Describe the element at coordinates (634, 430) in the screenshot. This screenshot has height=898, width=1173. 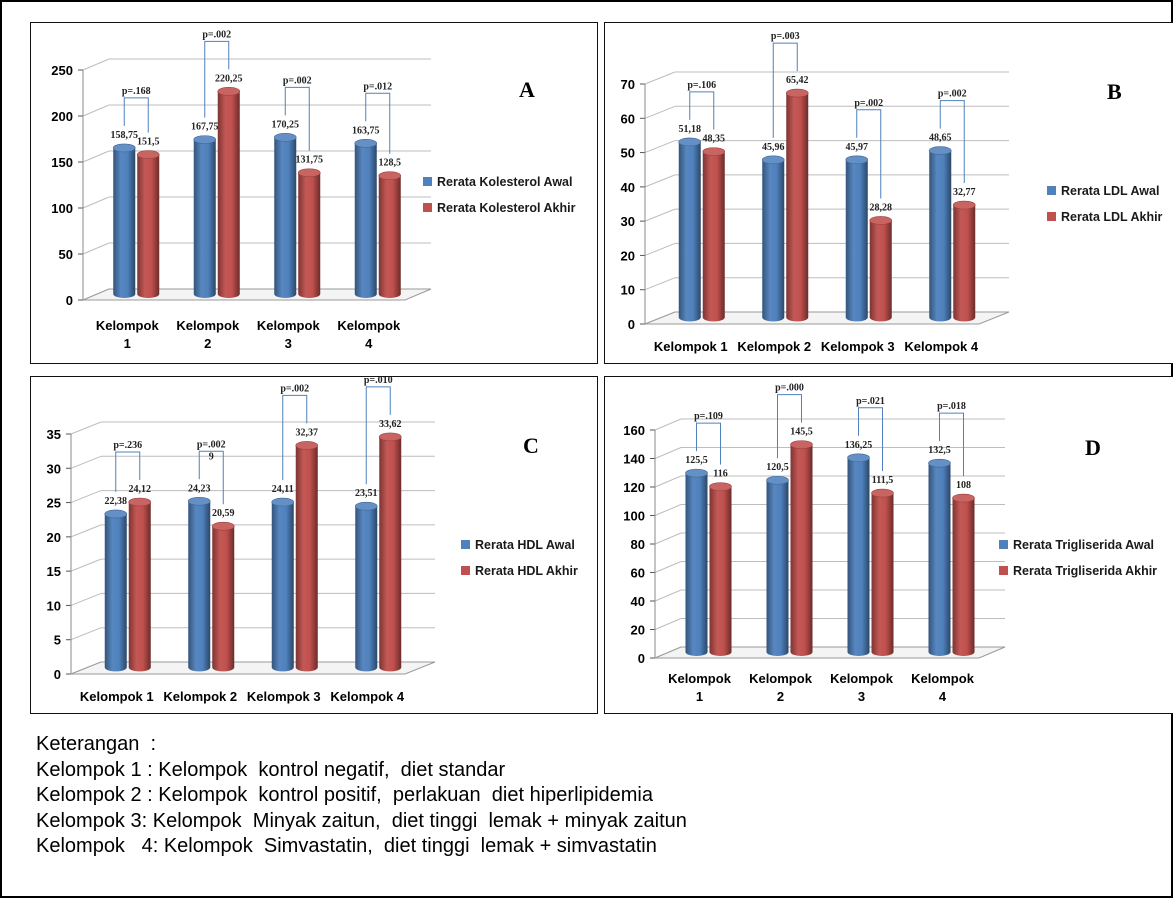
I see `y-tick-label: 160` at that location.